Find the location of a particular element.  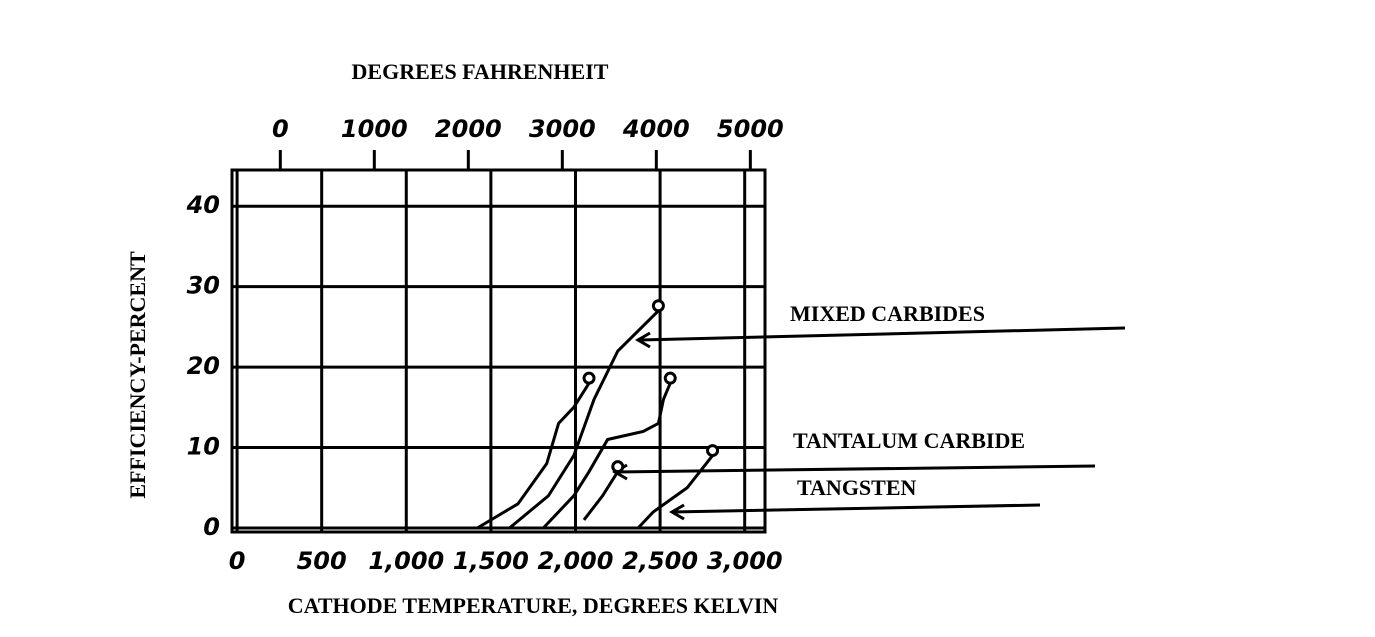

y-tick-label: 10 is located at coordinates (203, 447).